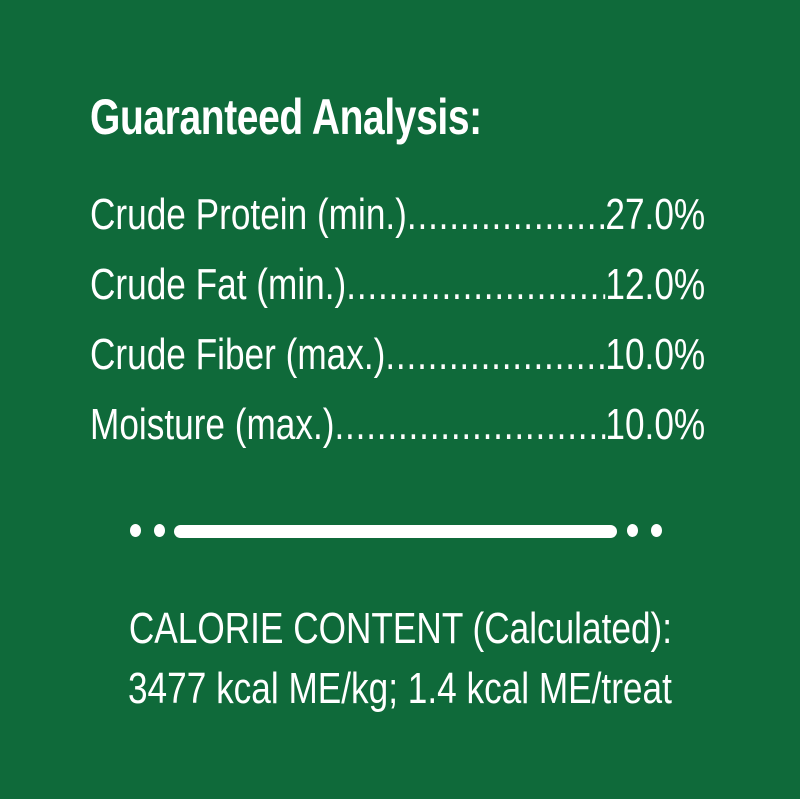 The height and width of the screenshot is (799, 800). What do you see at coordinates (655, 214) in the screenshot?
I see `analysis-value: 27.0%` at bounding box center [655, 214].